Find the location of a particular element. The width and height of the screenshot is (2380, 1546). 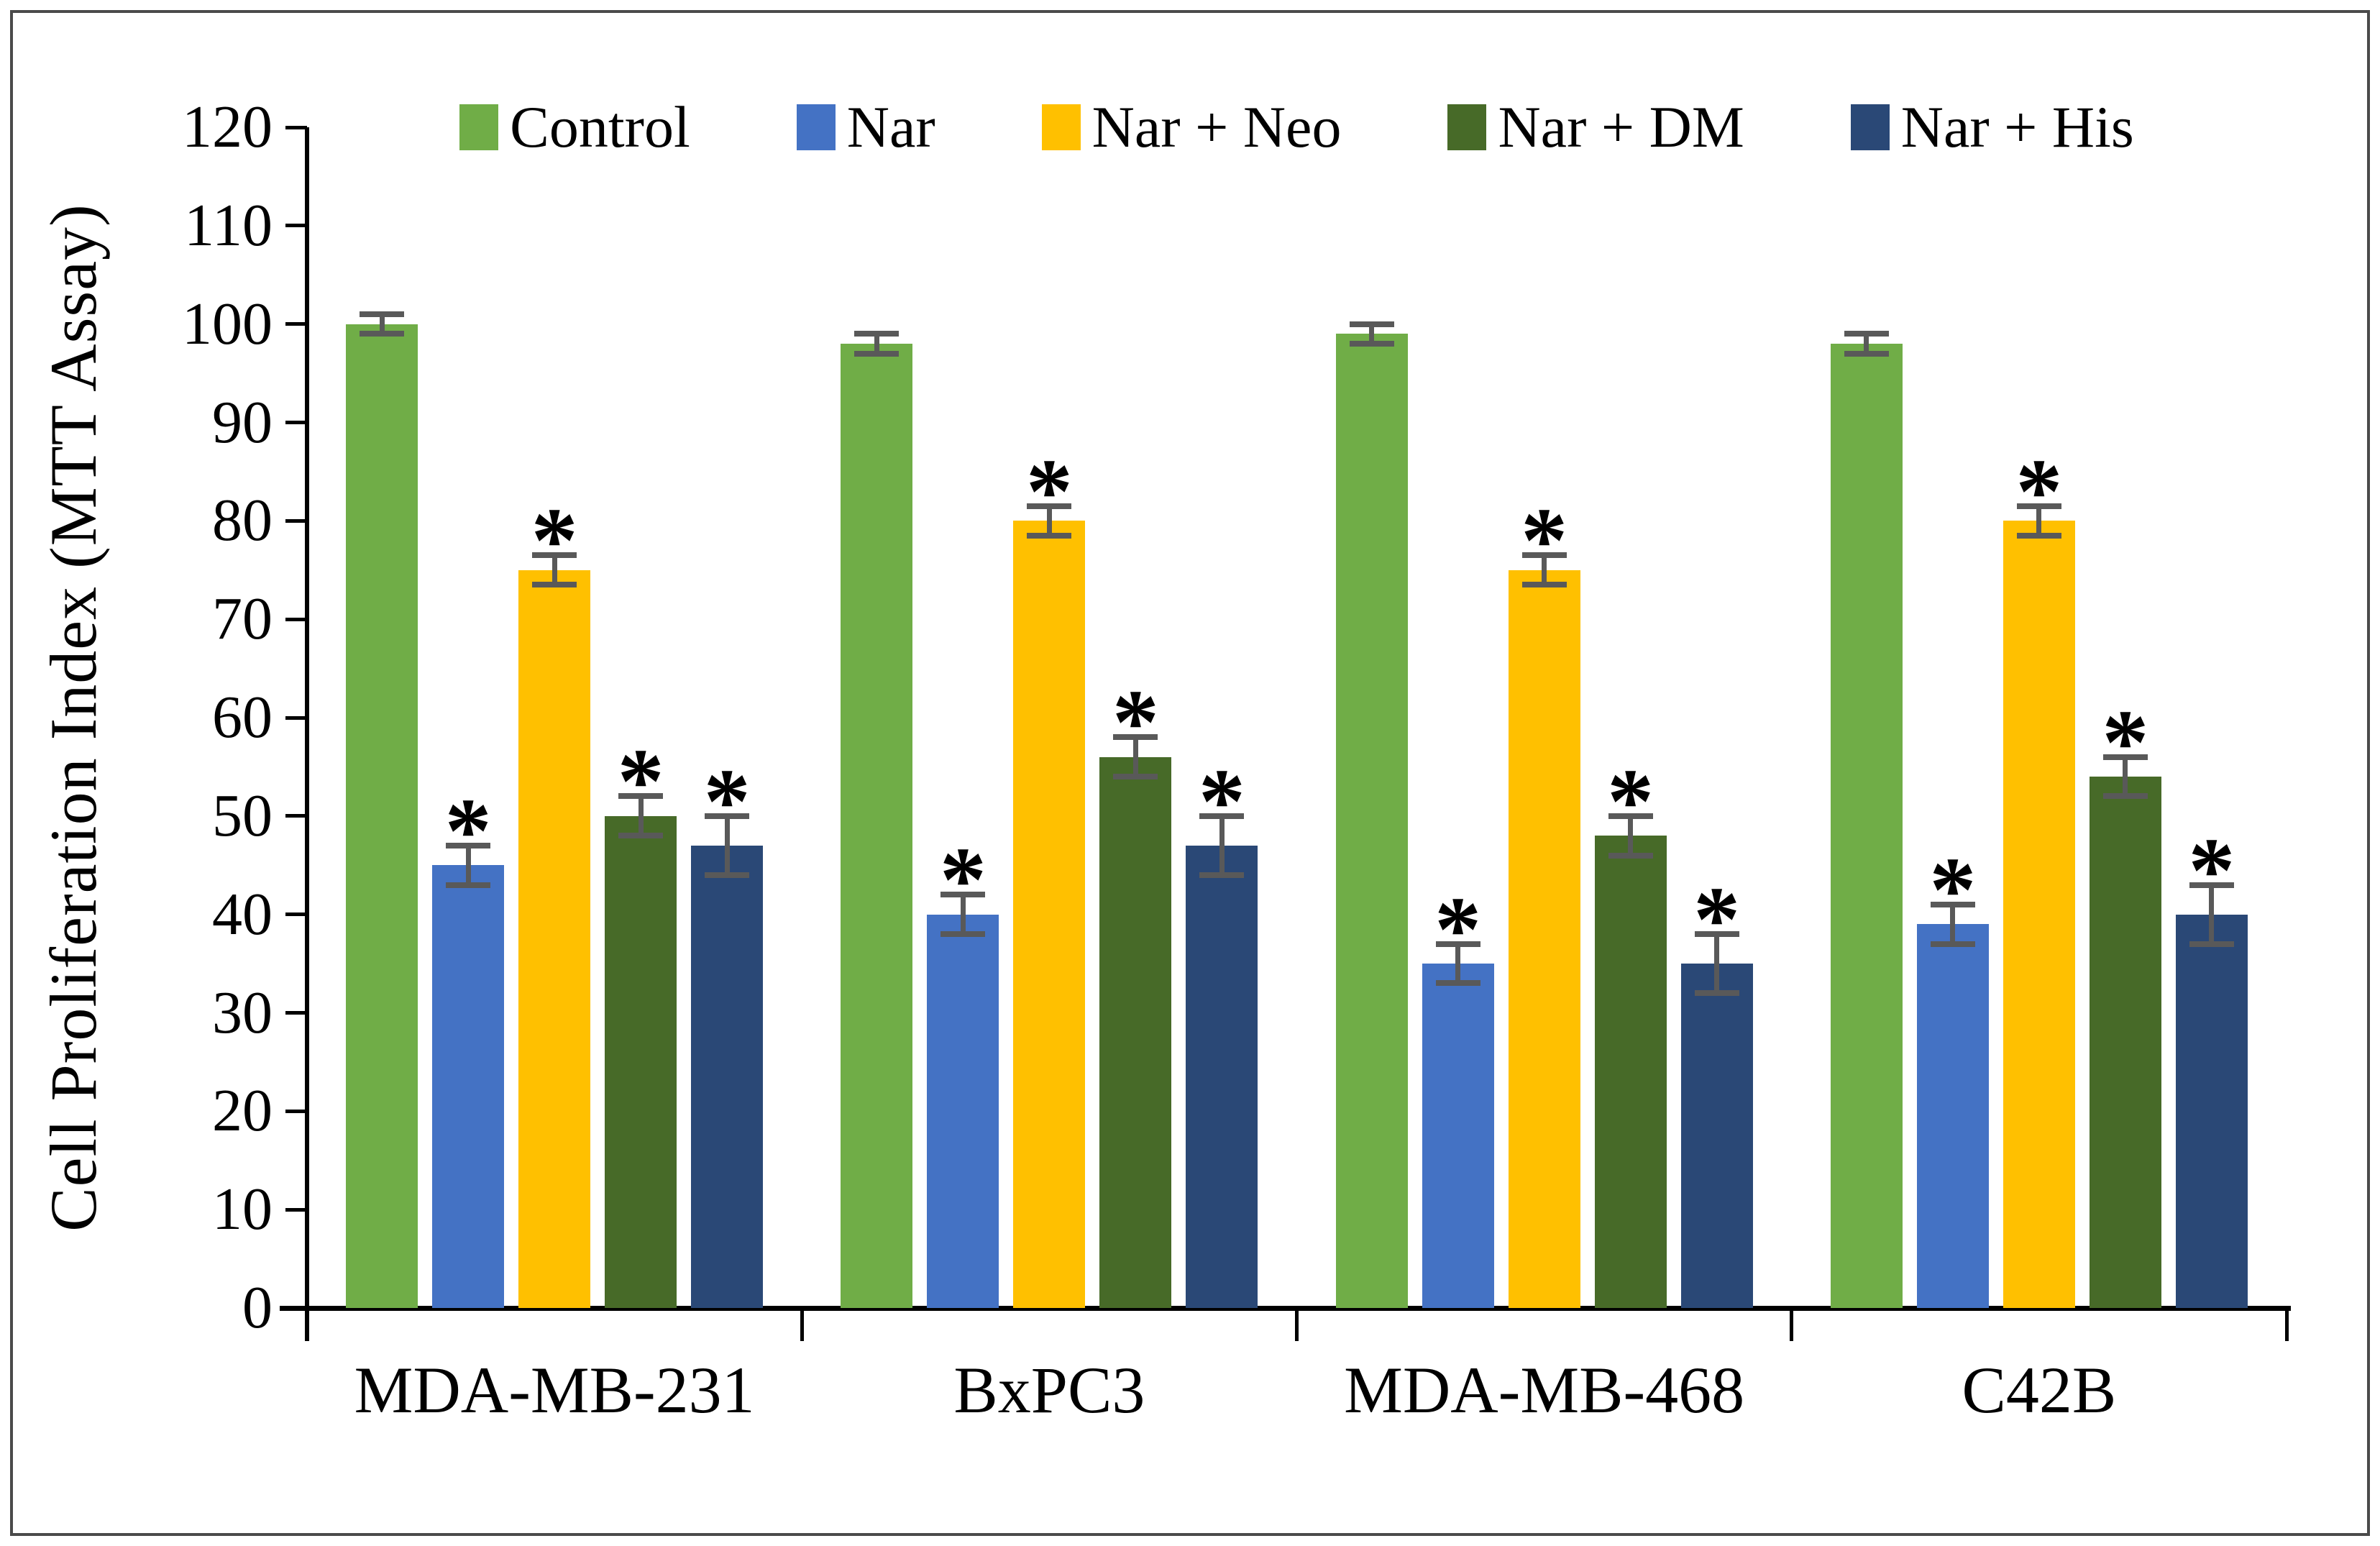

y-tick-label: 70 is located at coordinates (242, 619).